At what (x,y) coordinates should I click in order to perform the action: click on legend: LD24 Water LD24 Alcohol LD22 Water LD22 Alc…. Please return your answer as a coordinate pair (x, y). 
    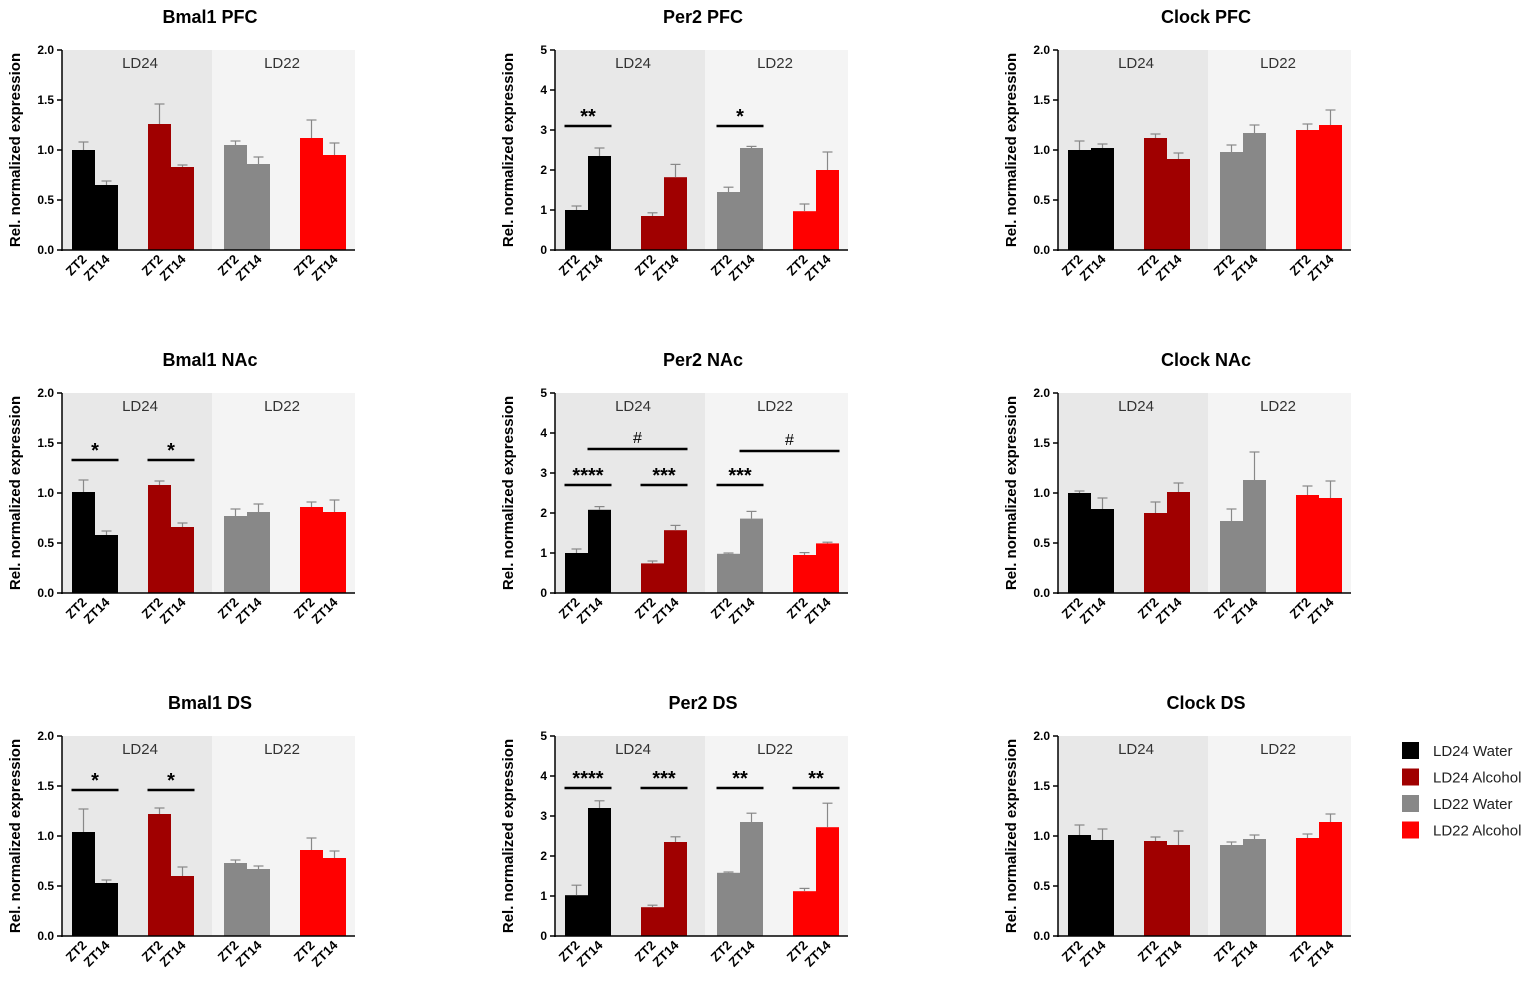
    Looking at the image, I should click on (1461, 791).